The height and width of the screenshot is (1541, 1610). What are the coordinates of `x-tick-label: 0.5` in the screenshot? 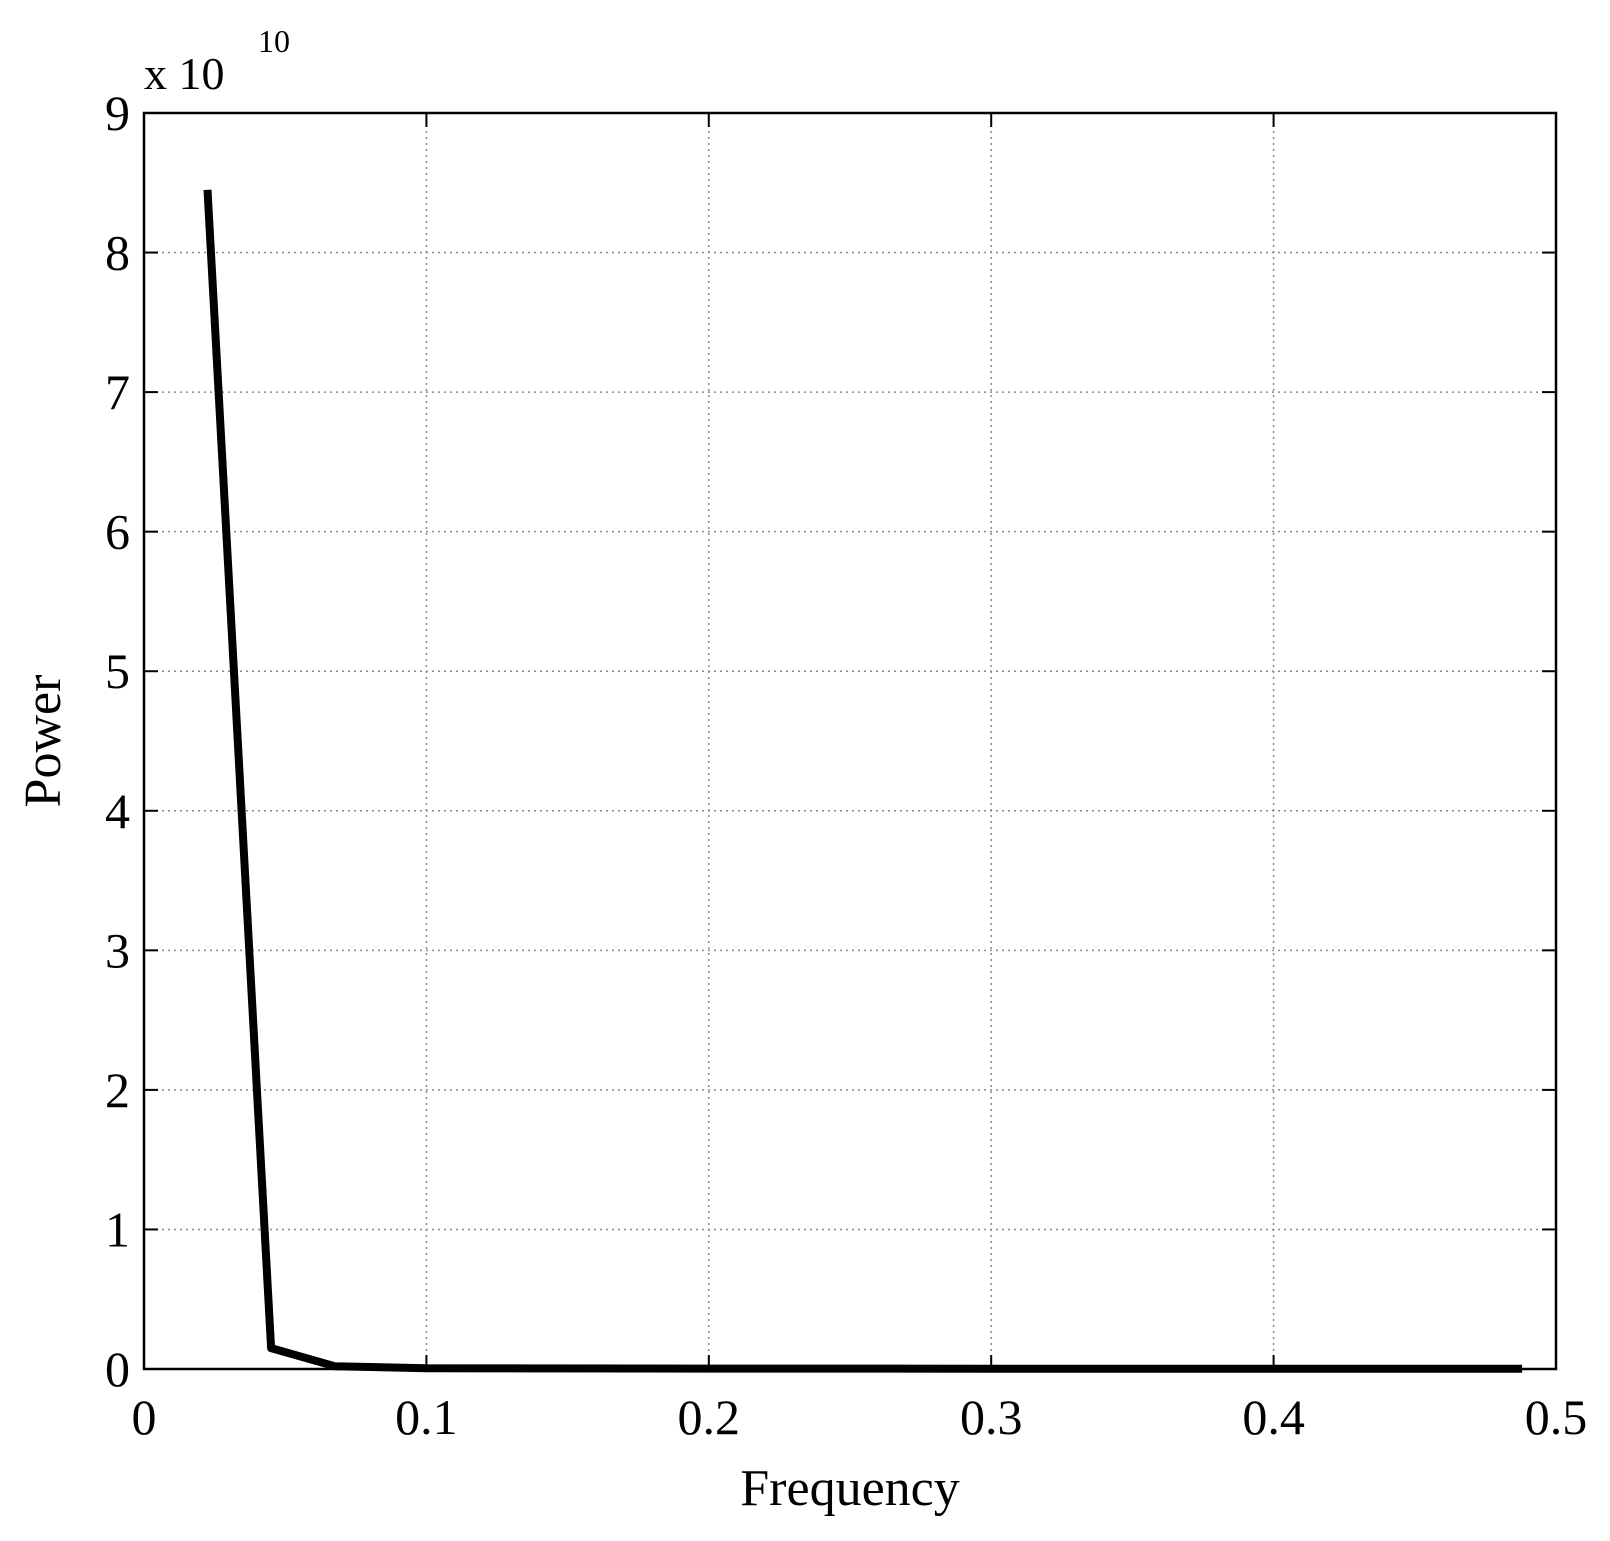 It's located at (1556, 1417).